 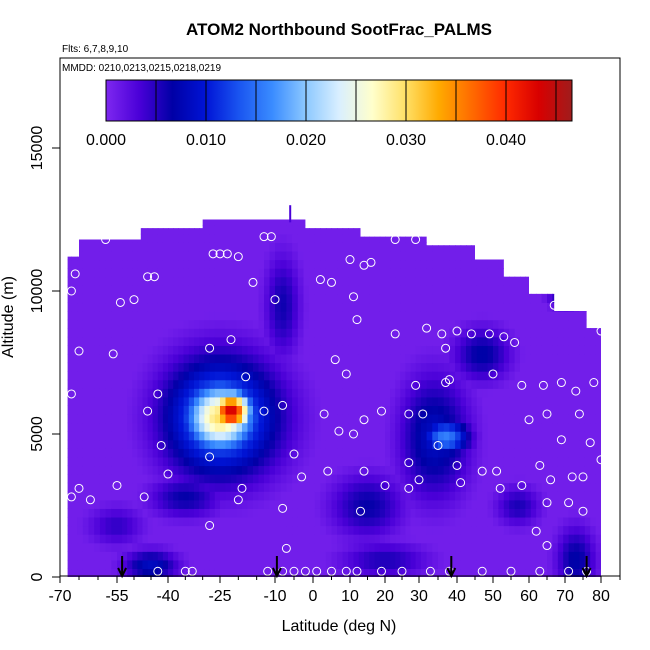 I want to click on x-tick-label: 10, so click(x=350, y=596).